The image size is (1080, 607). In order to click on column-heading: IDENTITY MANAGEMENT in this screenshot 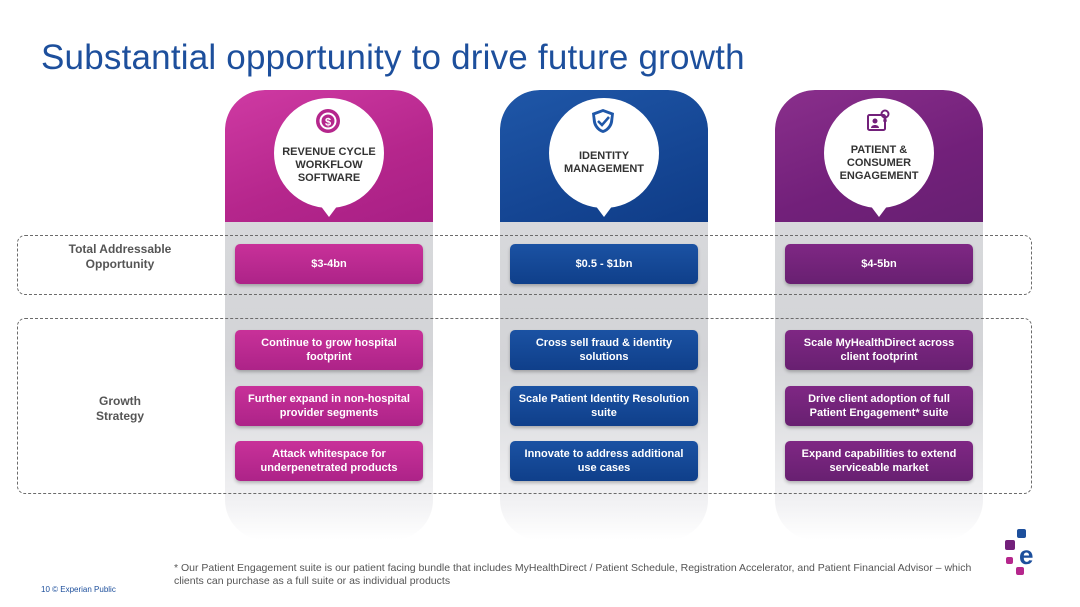, I will do `click(604, 162)`.